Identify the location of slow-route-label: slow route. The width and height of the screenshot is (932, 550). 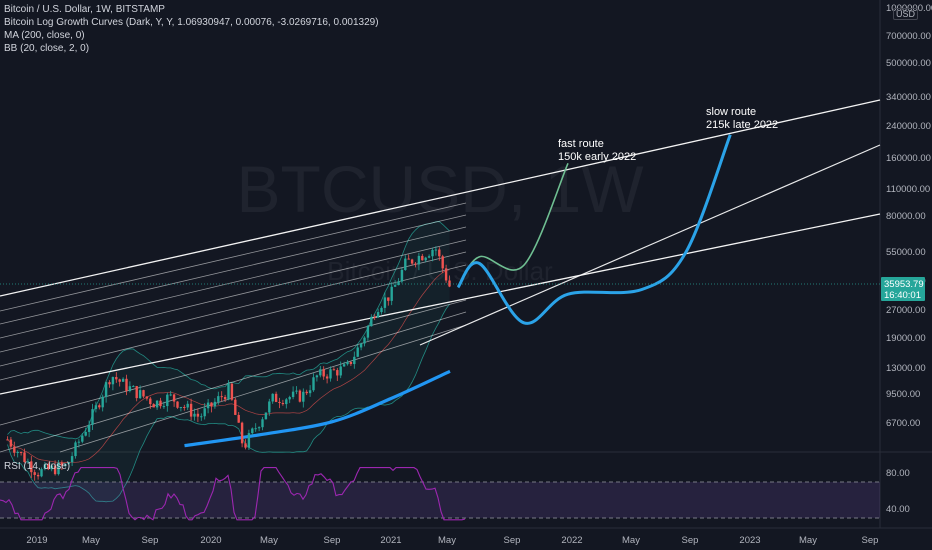
(731, 112).